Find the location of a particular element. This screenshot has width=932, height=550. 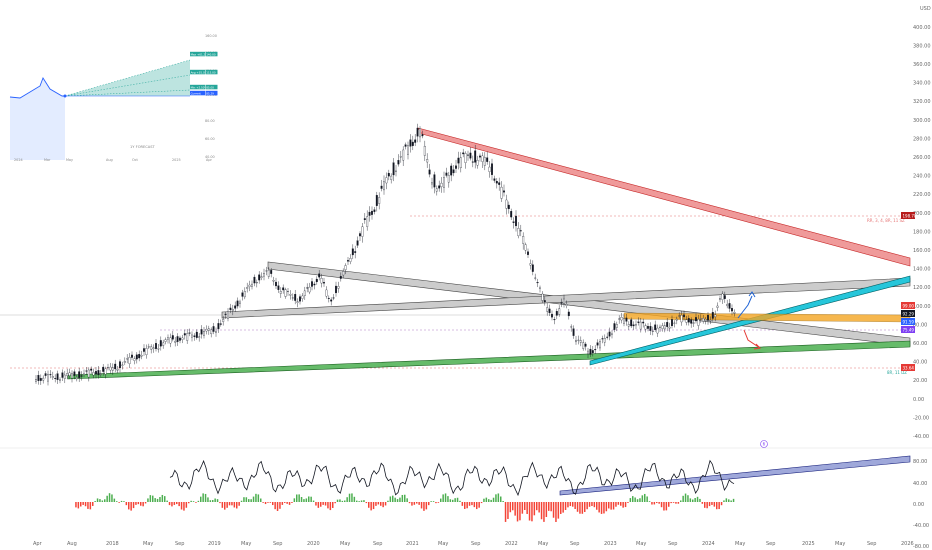

forecast-label: 1Y FORECAST is located at coordinates (143, 147).